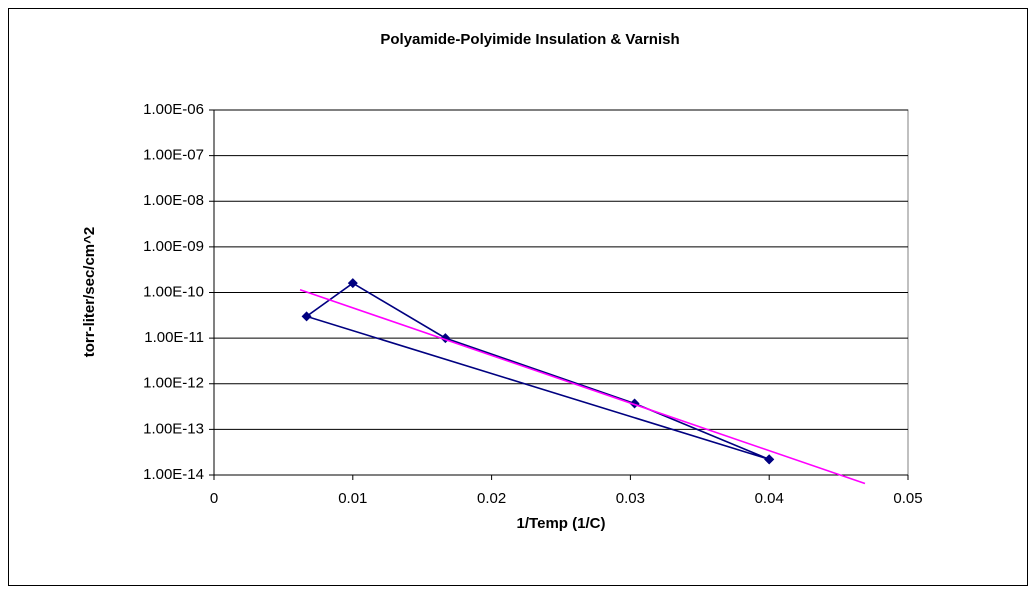 This screenshot has height=594, width=1036. What do you see at coordinates (173, 109) in the screenshot?
I see `y-tick-label: 1.00E-06` at bounding box center [173, 109].